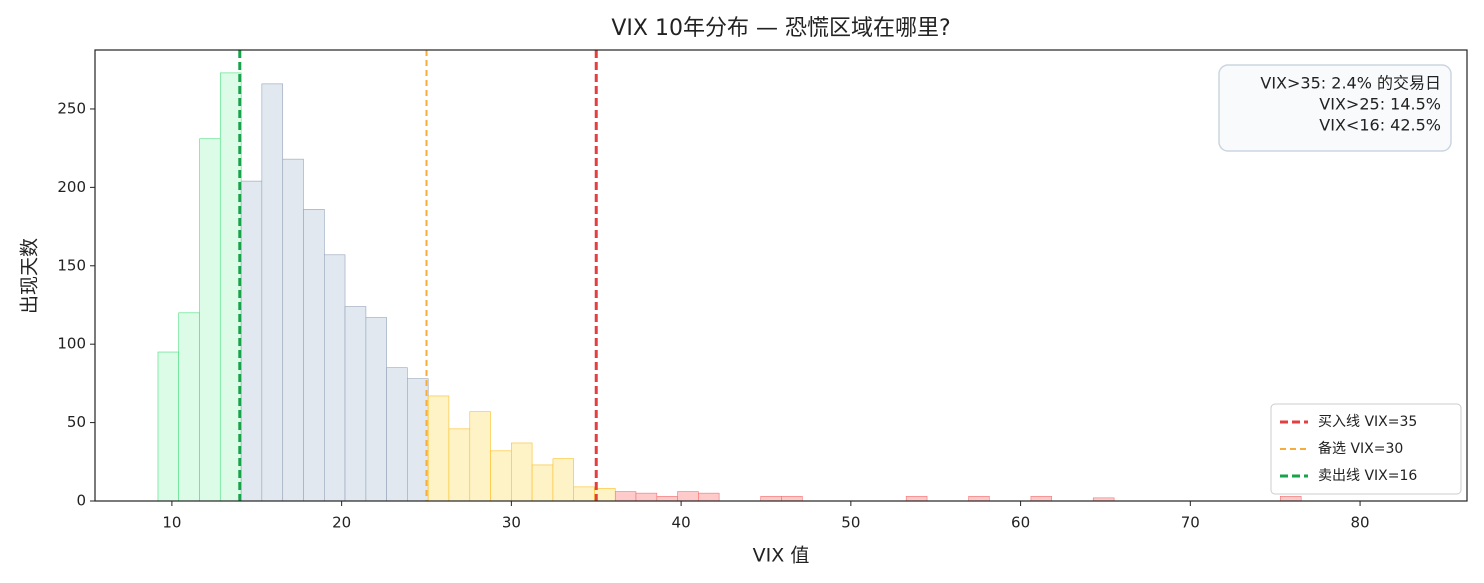  What do you see at coordinates (780, 28) in the screenshot?
I see `chart-title: VIX 10年分布 — 恐慌区域在哪里?` at bounding box center [780, 28].